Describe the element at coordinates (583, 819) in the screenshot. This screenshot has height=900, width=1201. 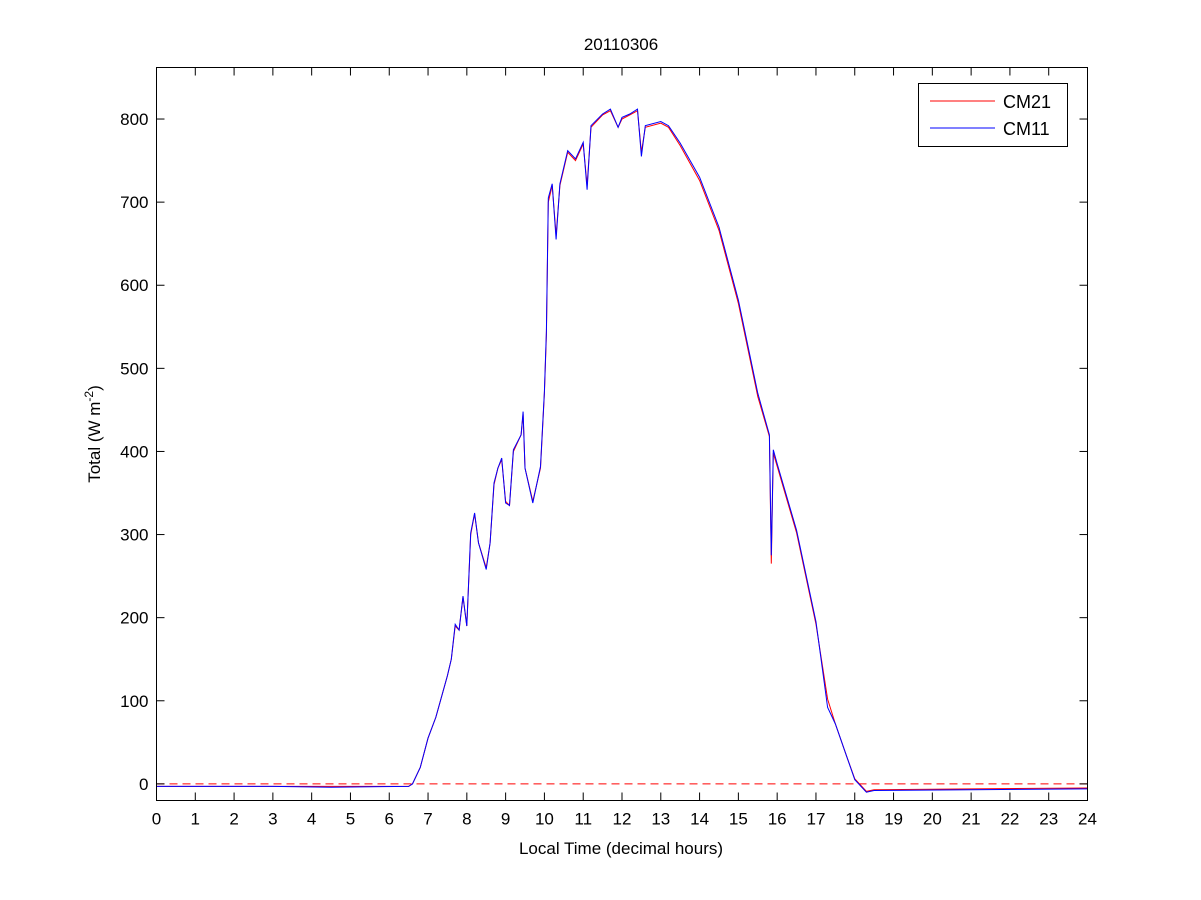
I see `x-tick-label: 11` at that location.